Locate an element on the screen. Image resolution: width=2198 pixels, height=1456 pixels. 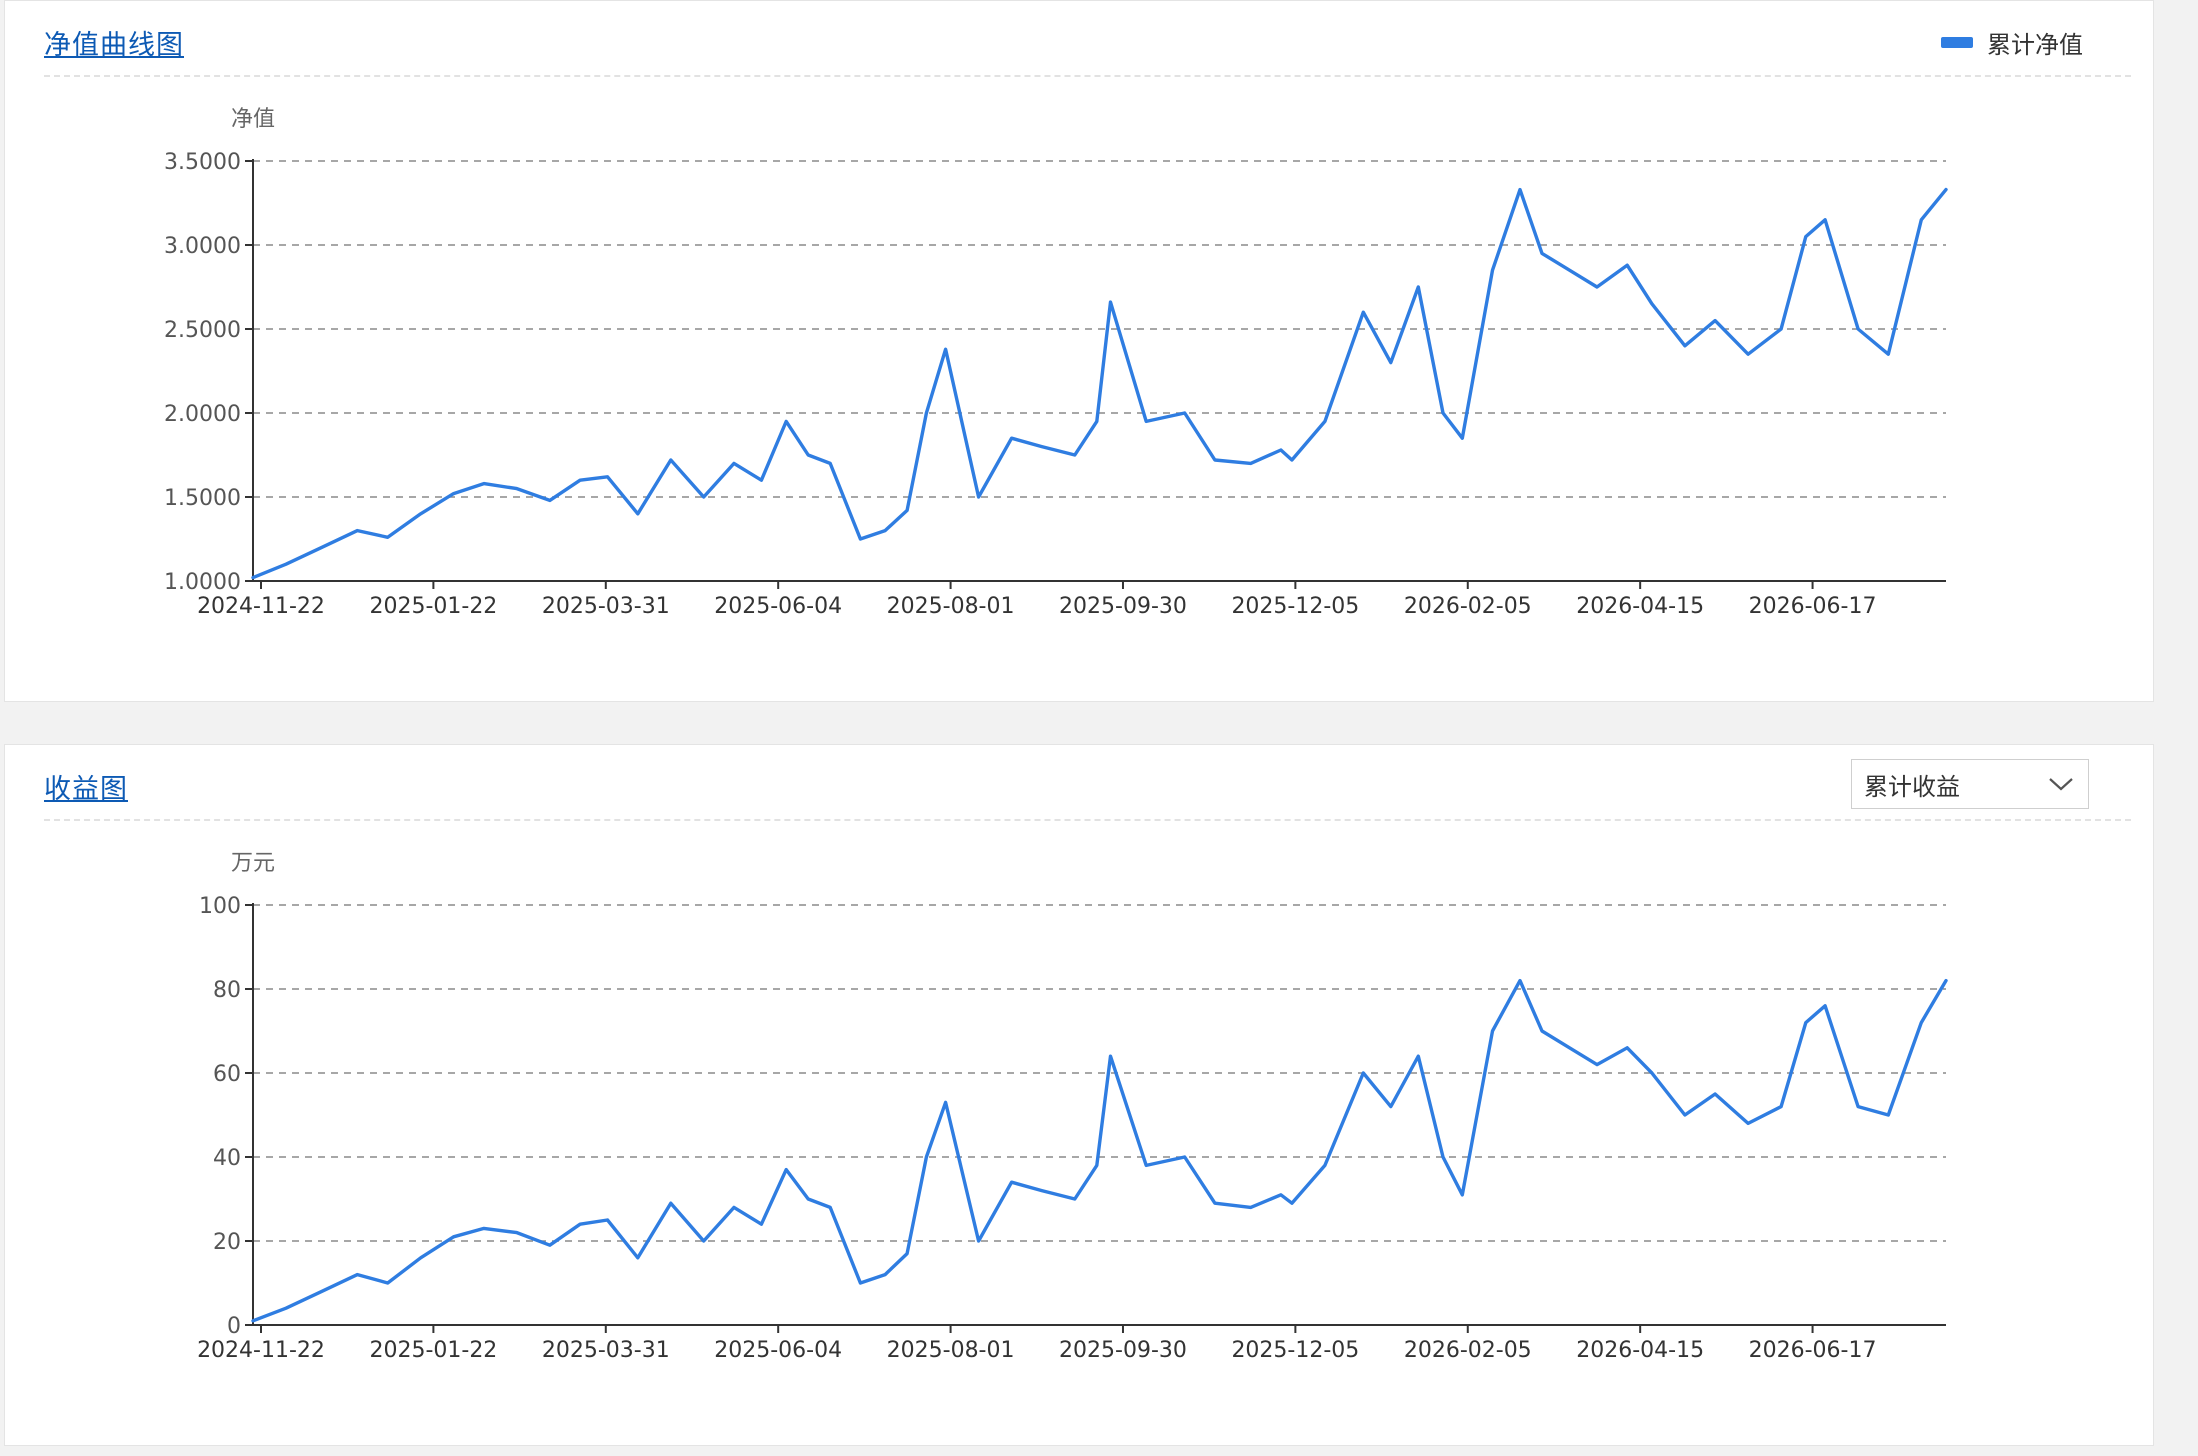
profit-y-tick-label: 20 is located at coordinates (227, 1242).